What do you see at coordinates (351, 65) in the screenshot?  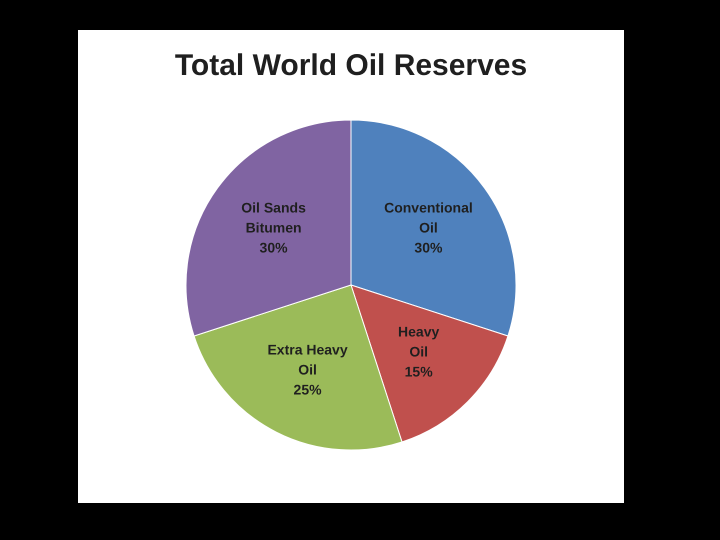 I see `chart-title: Total World Oil Reserves` at bounding box center [351, 65].